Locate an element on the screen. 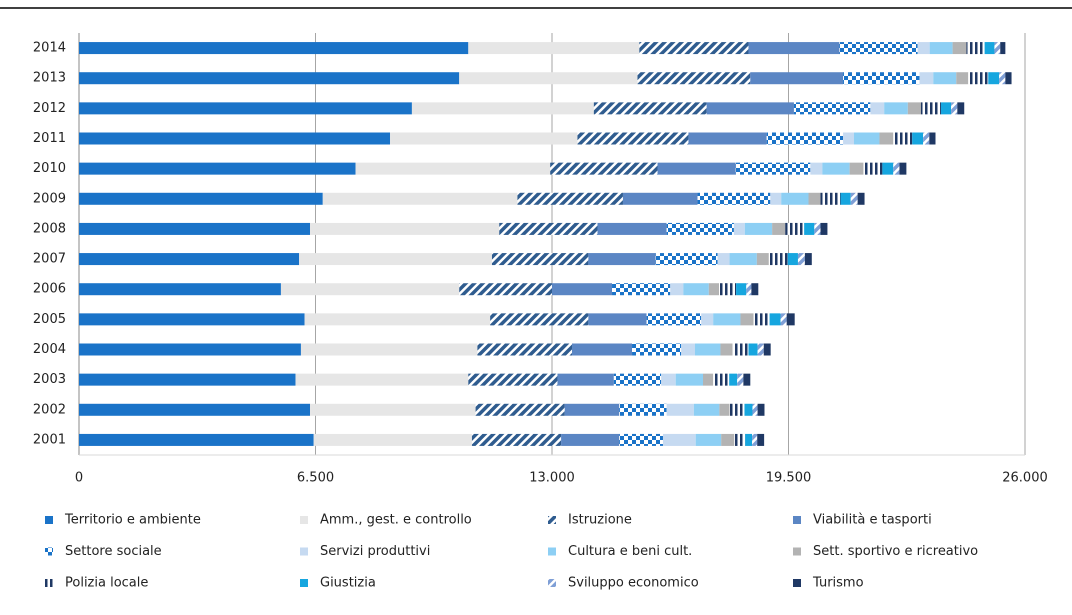 The height and width of the screenshot is (615, 1072). y-tick-label: 2012 is located at coordinates (49, 108).